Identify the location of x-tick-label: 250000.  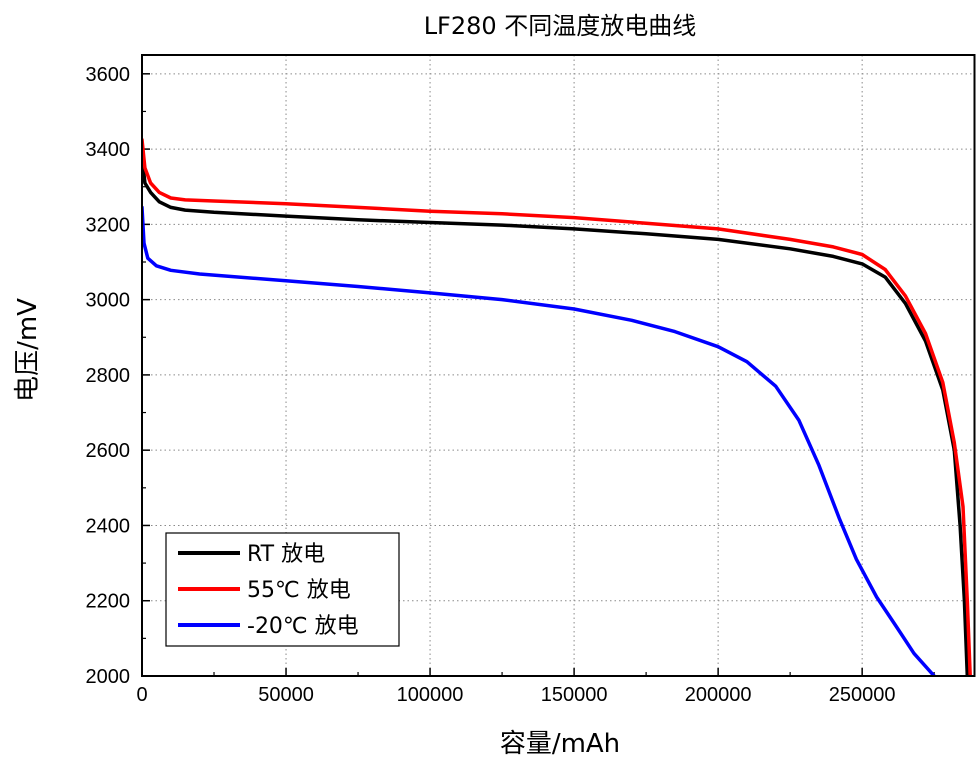
(862, 695).